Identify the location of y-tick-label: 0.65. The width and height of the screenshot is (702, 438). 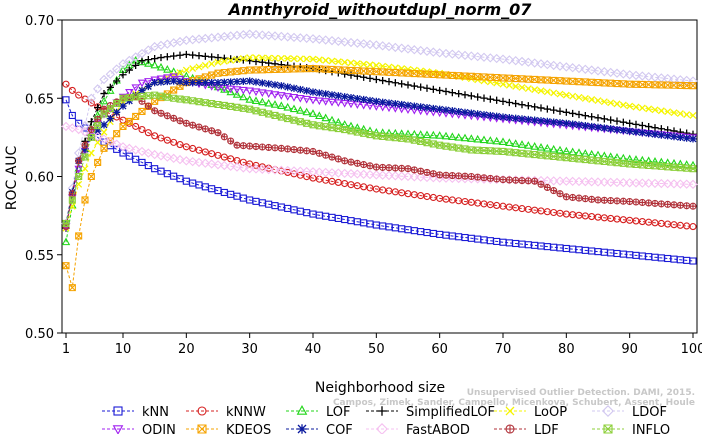
(39, 99).